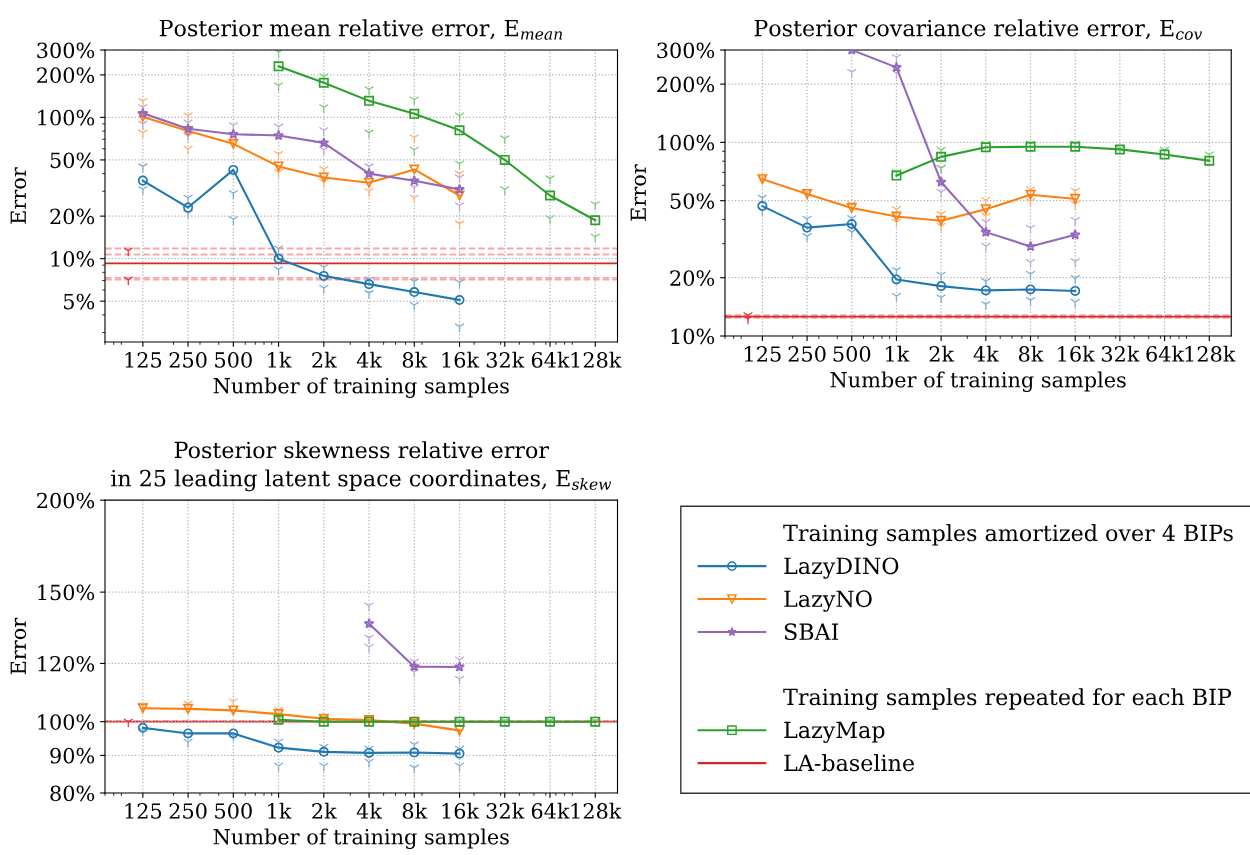 This screenshot has width=1250, height=855. Describe the element at coordinates (811, 632) in the screenshot. I see `legend-label: SBAI` at that location.